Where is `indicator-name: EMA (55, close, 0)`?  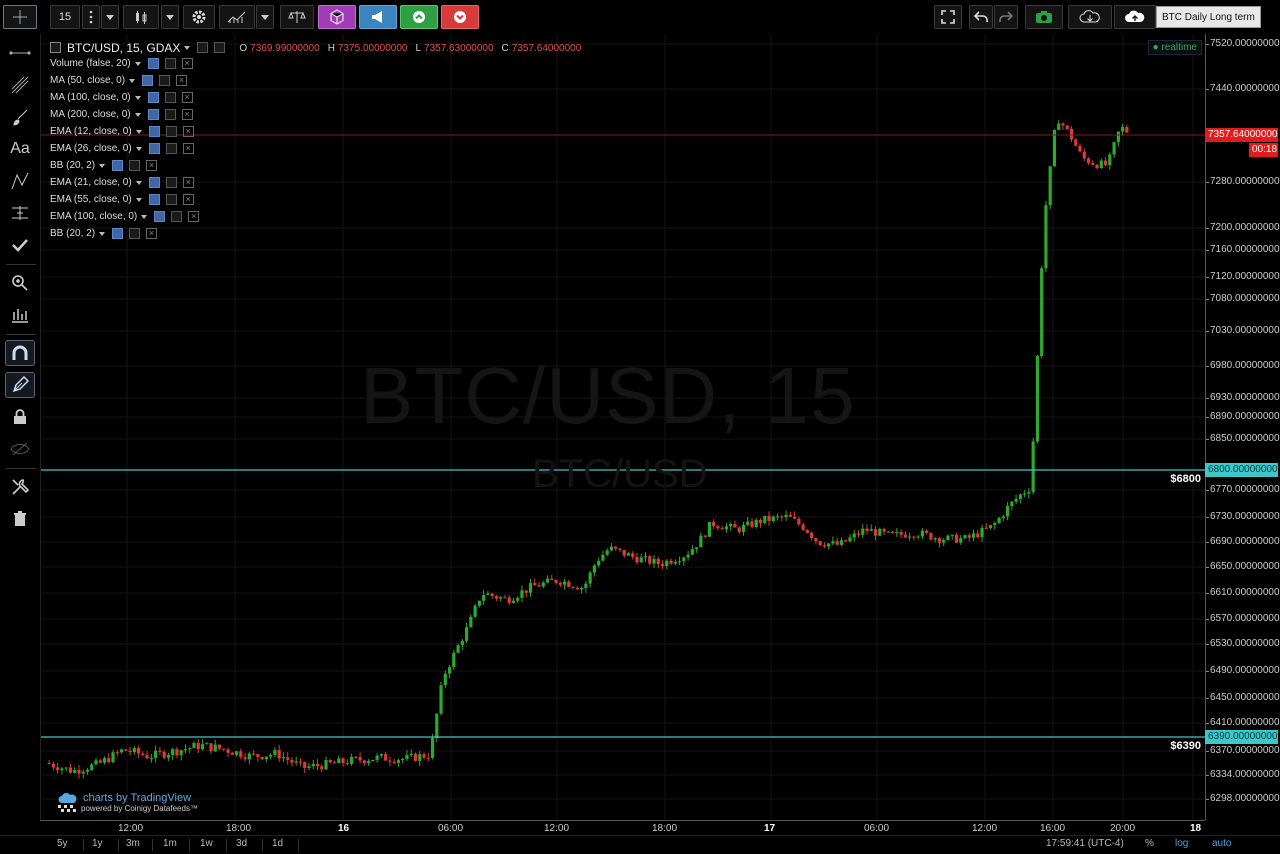 indicator-name: EMA (55, close, 0) is located at coordinates (91, 199).